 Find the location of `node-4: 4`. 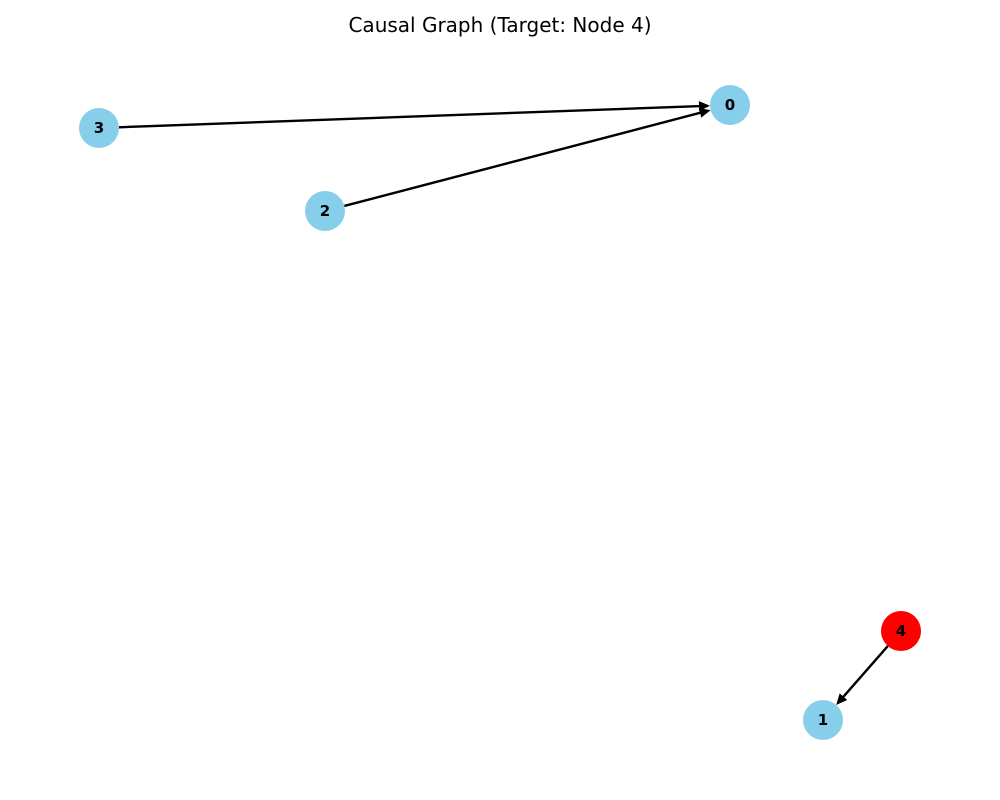

node-4: 4 is located at coordinates (901, 631).